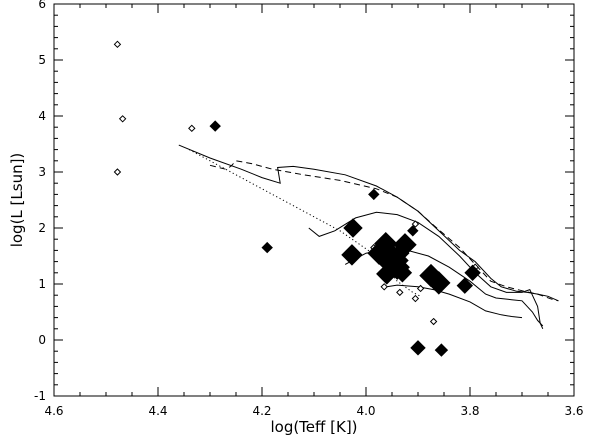 Image resolution: width=590 pixels, height=440 pixels. Describe the element at coordinates (17, 200) in the screenshot. I see `y-axis-label: log(L [Lsun])` at that location.